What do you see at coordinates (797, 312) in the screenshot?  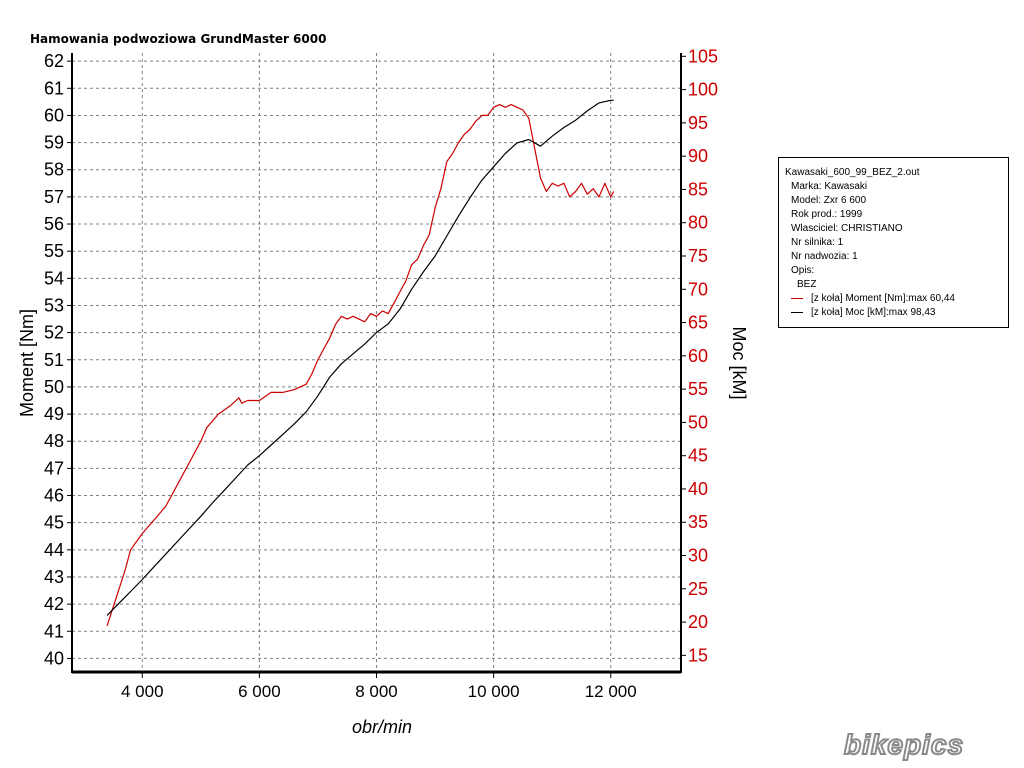 I see `legend-swatch-moc` at bounding box center [797, 312].